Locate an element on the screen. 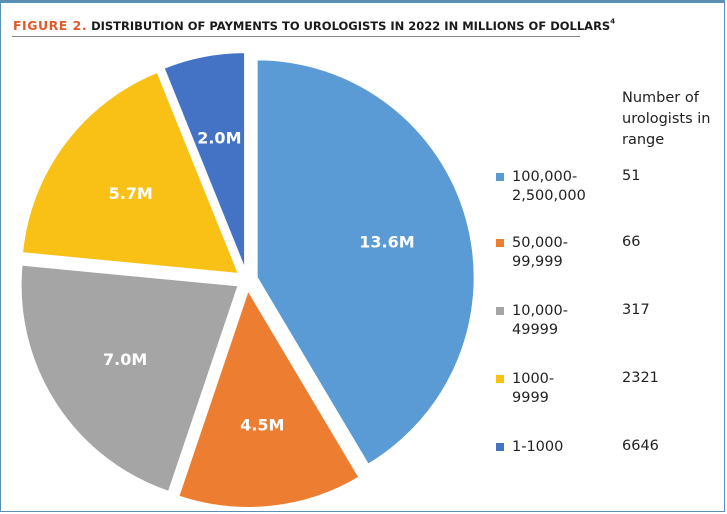  slice-label-4: 5.7M is located at coordinates (131, 193).